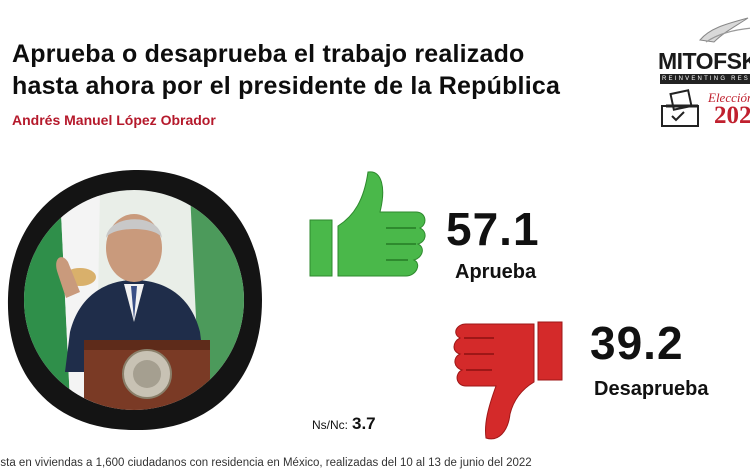 This screenshot has width=750, height=476. I want to click on brand-tagline: REINVENTING RESEARCH, so click(705, 79).